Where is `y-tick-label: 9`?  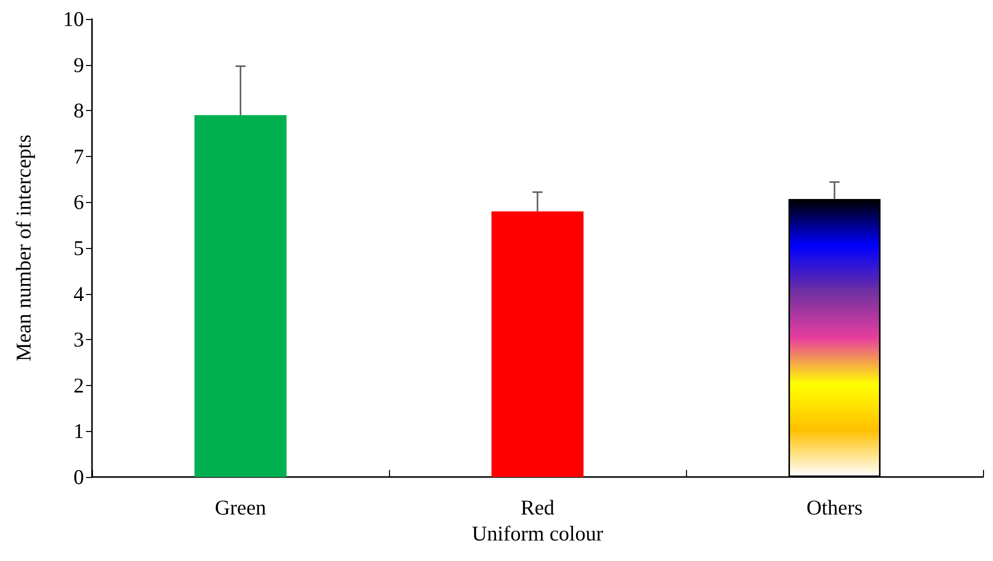
y-tick-label: 9 is located at coordinates (79, 64).